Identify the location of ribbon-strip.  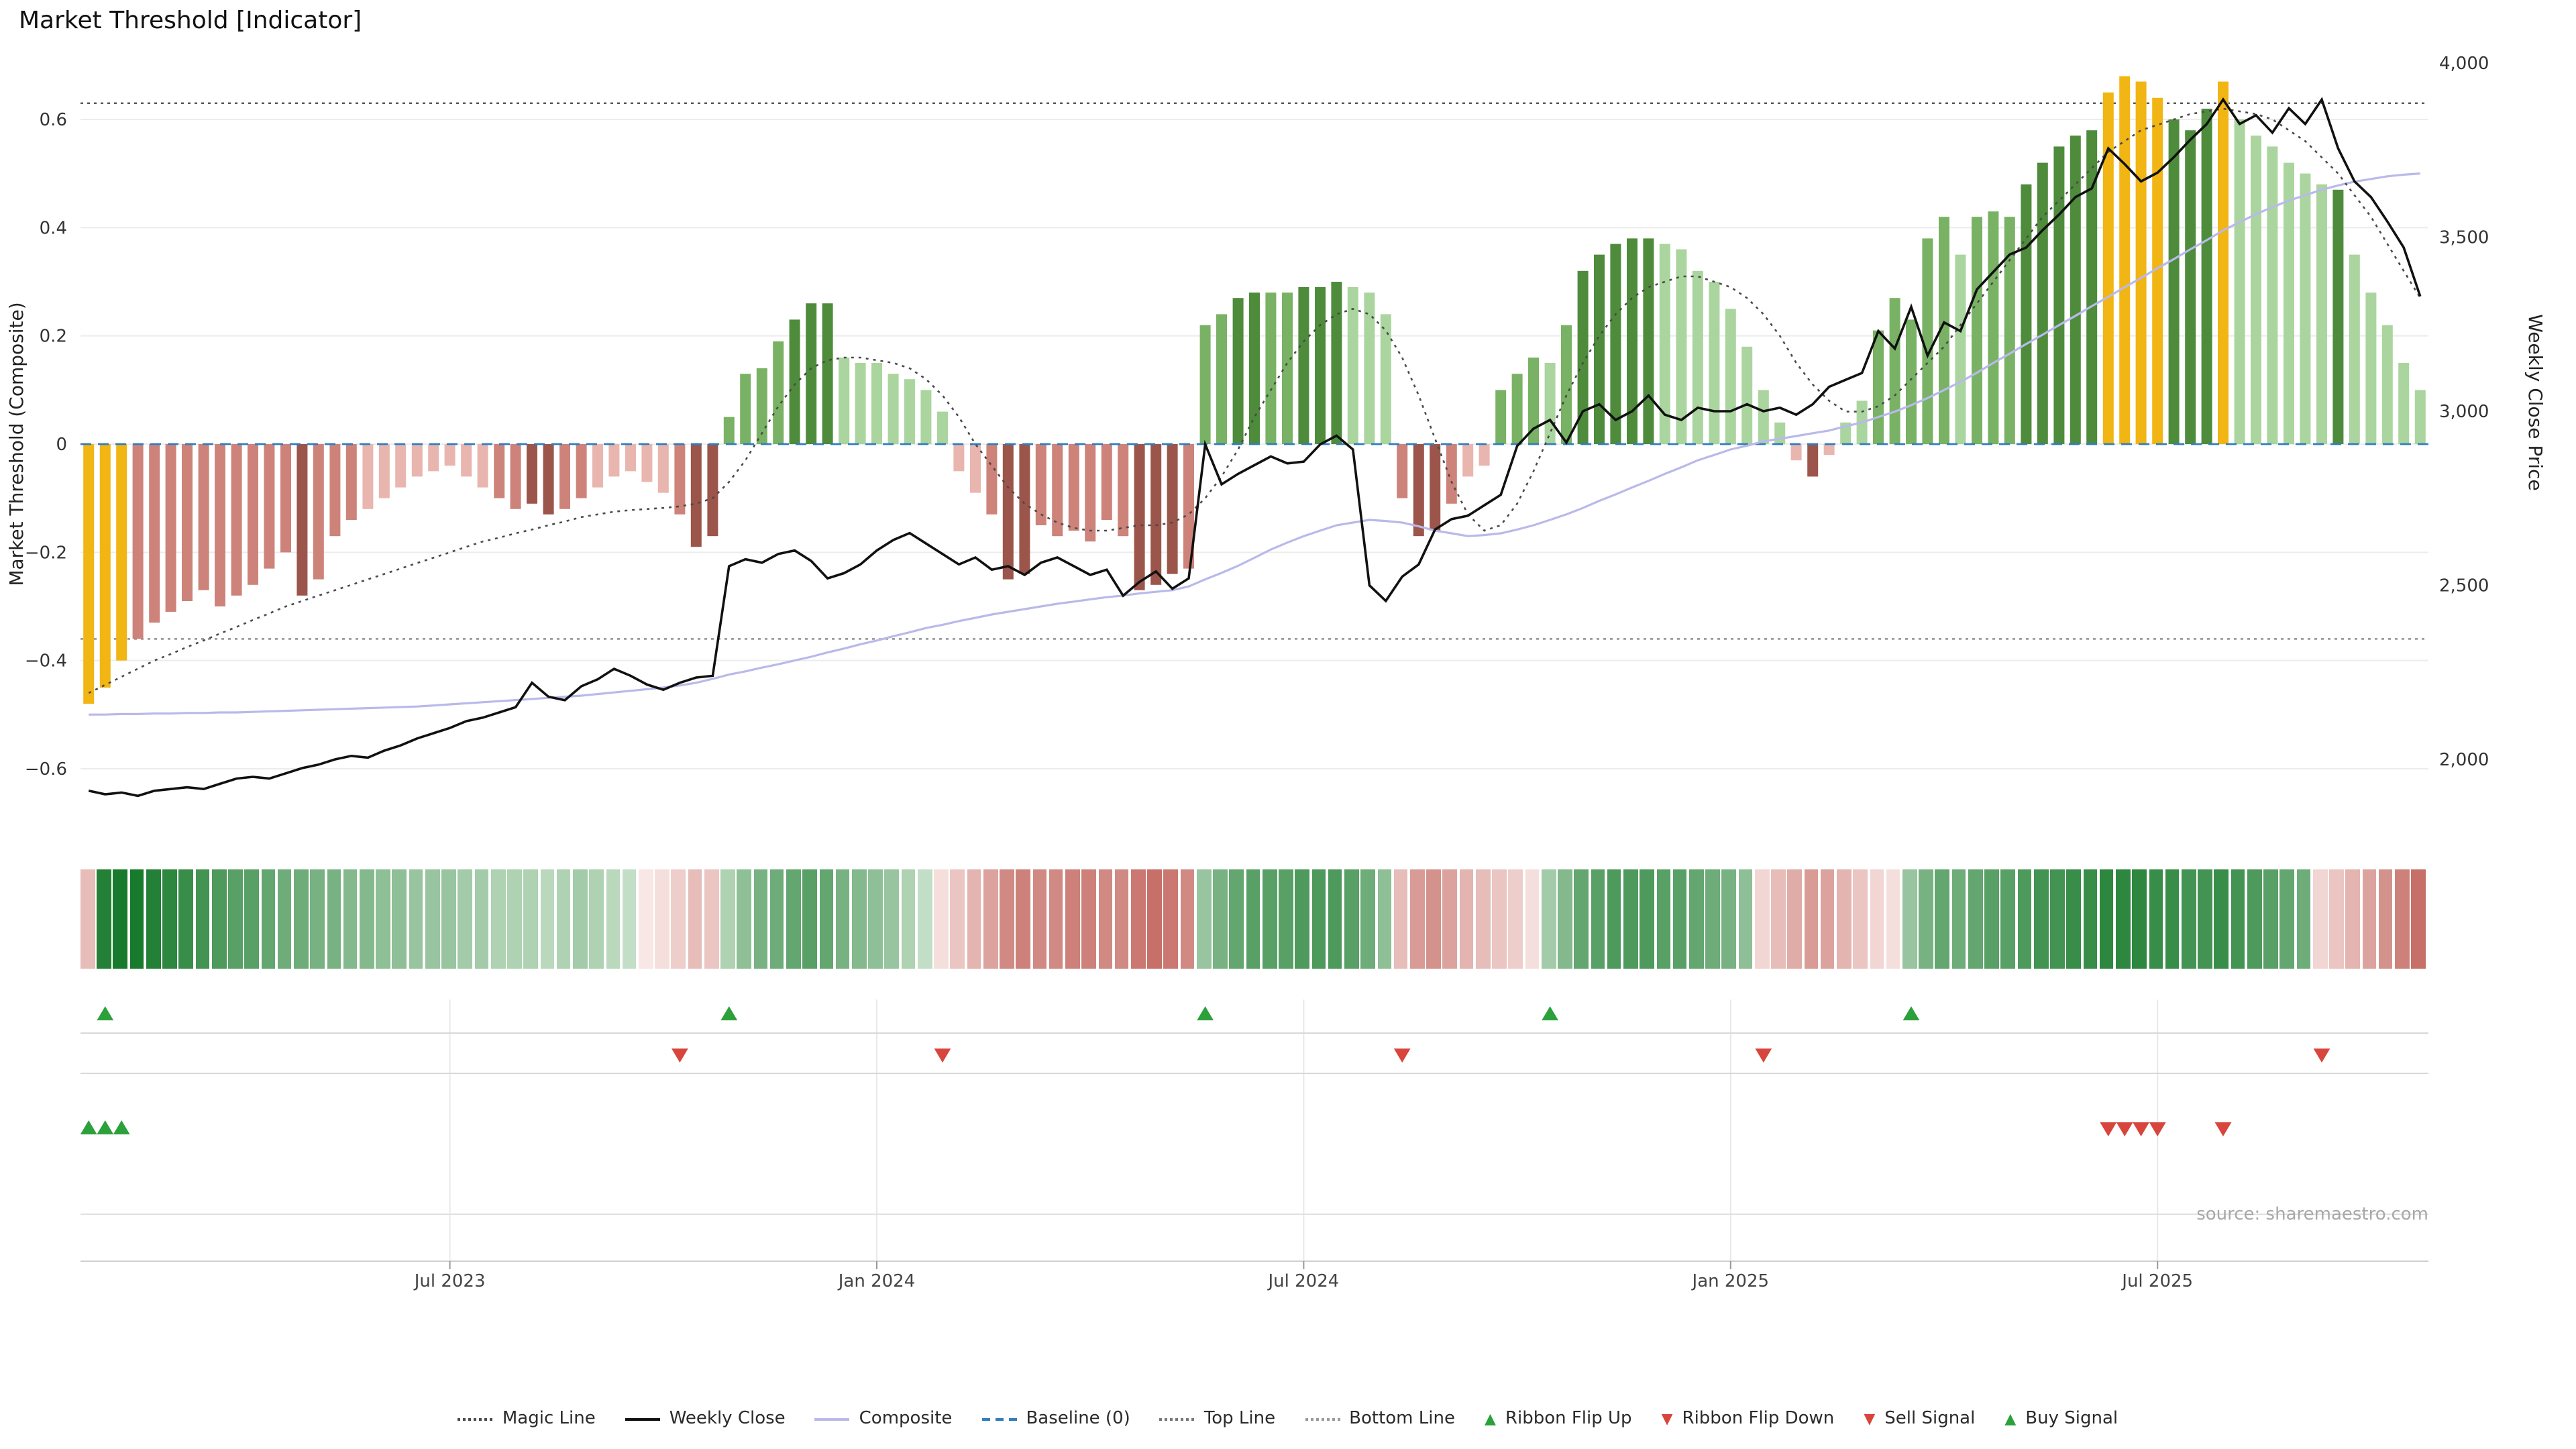
(1254, 919).